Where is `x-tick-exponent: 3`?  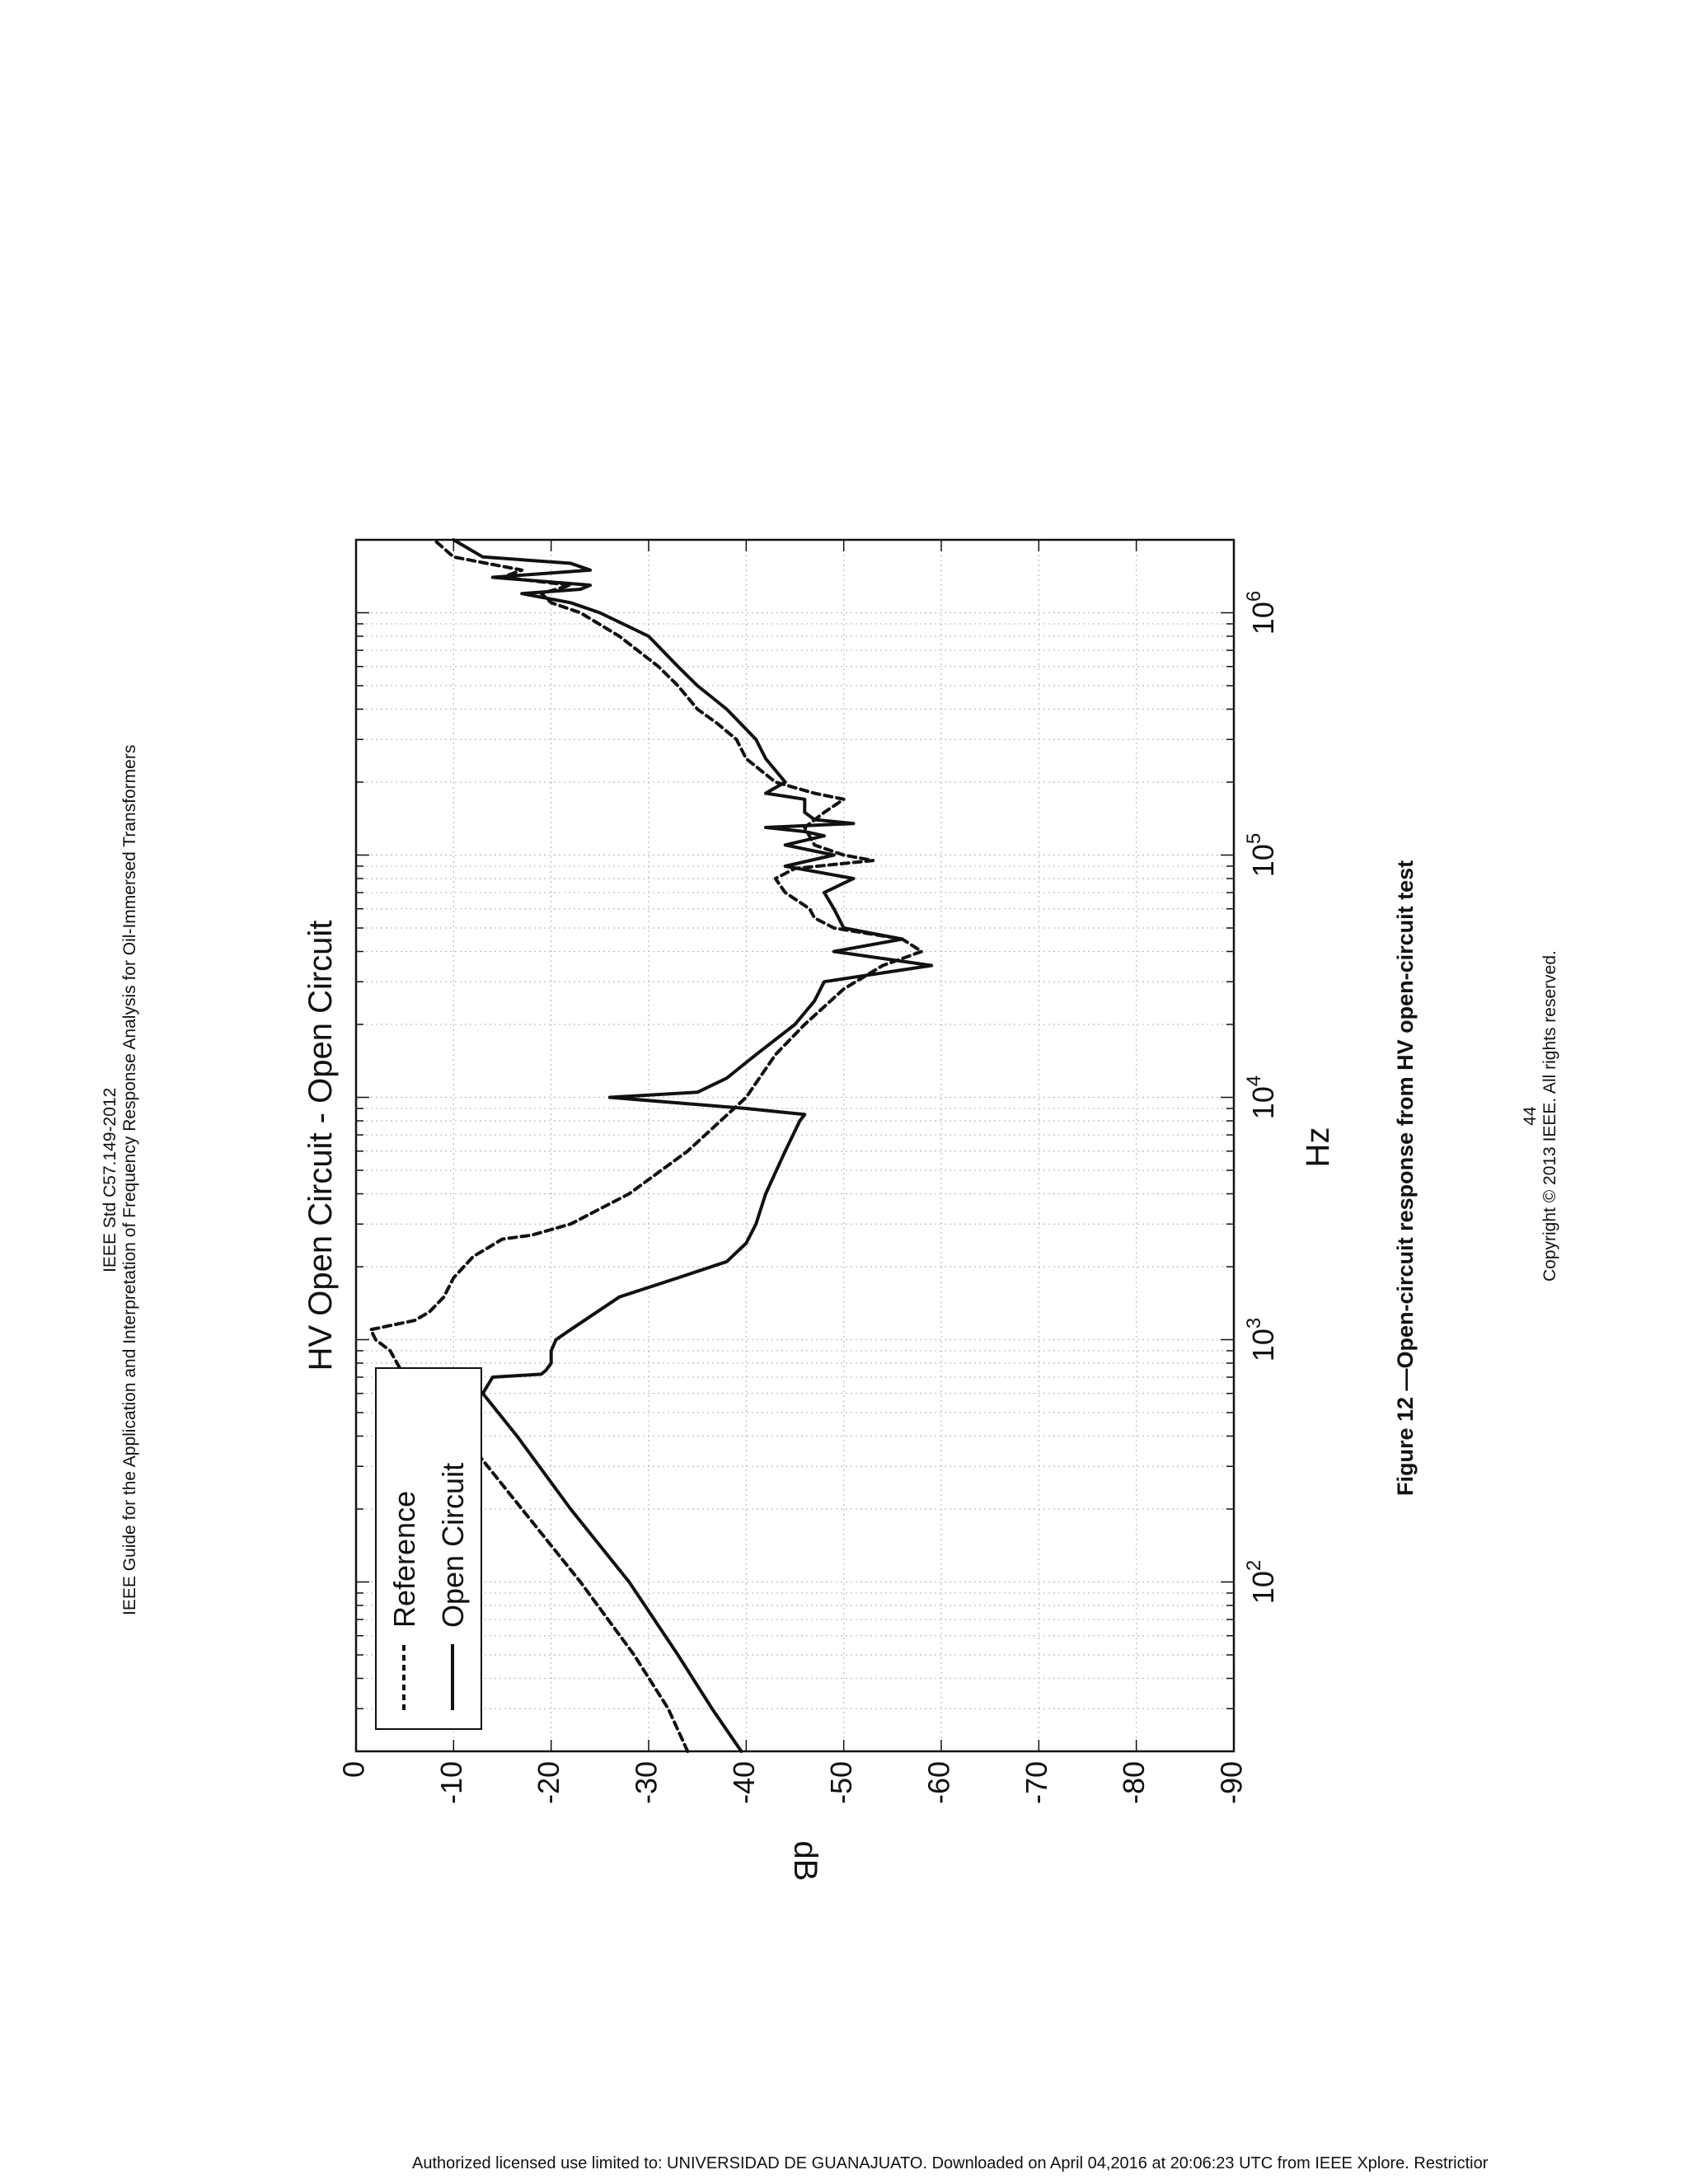
x-tick-exponent: 3 is located at coordinates (1254, 1323).